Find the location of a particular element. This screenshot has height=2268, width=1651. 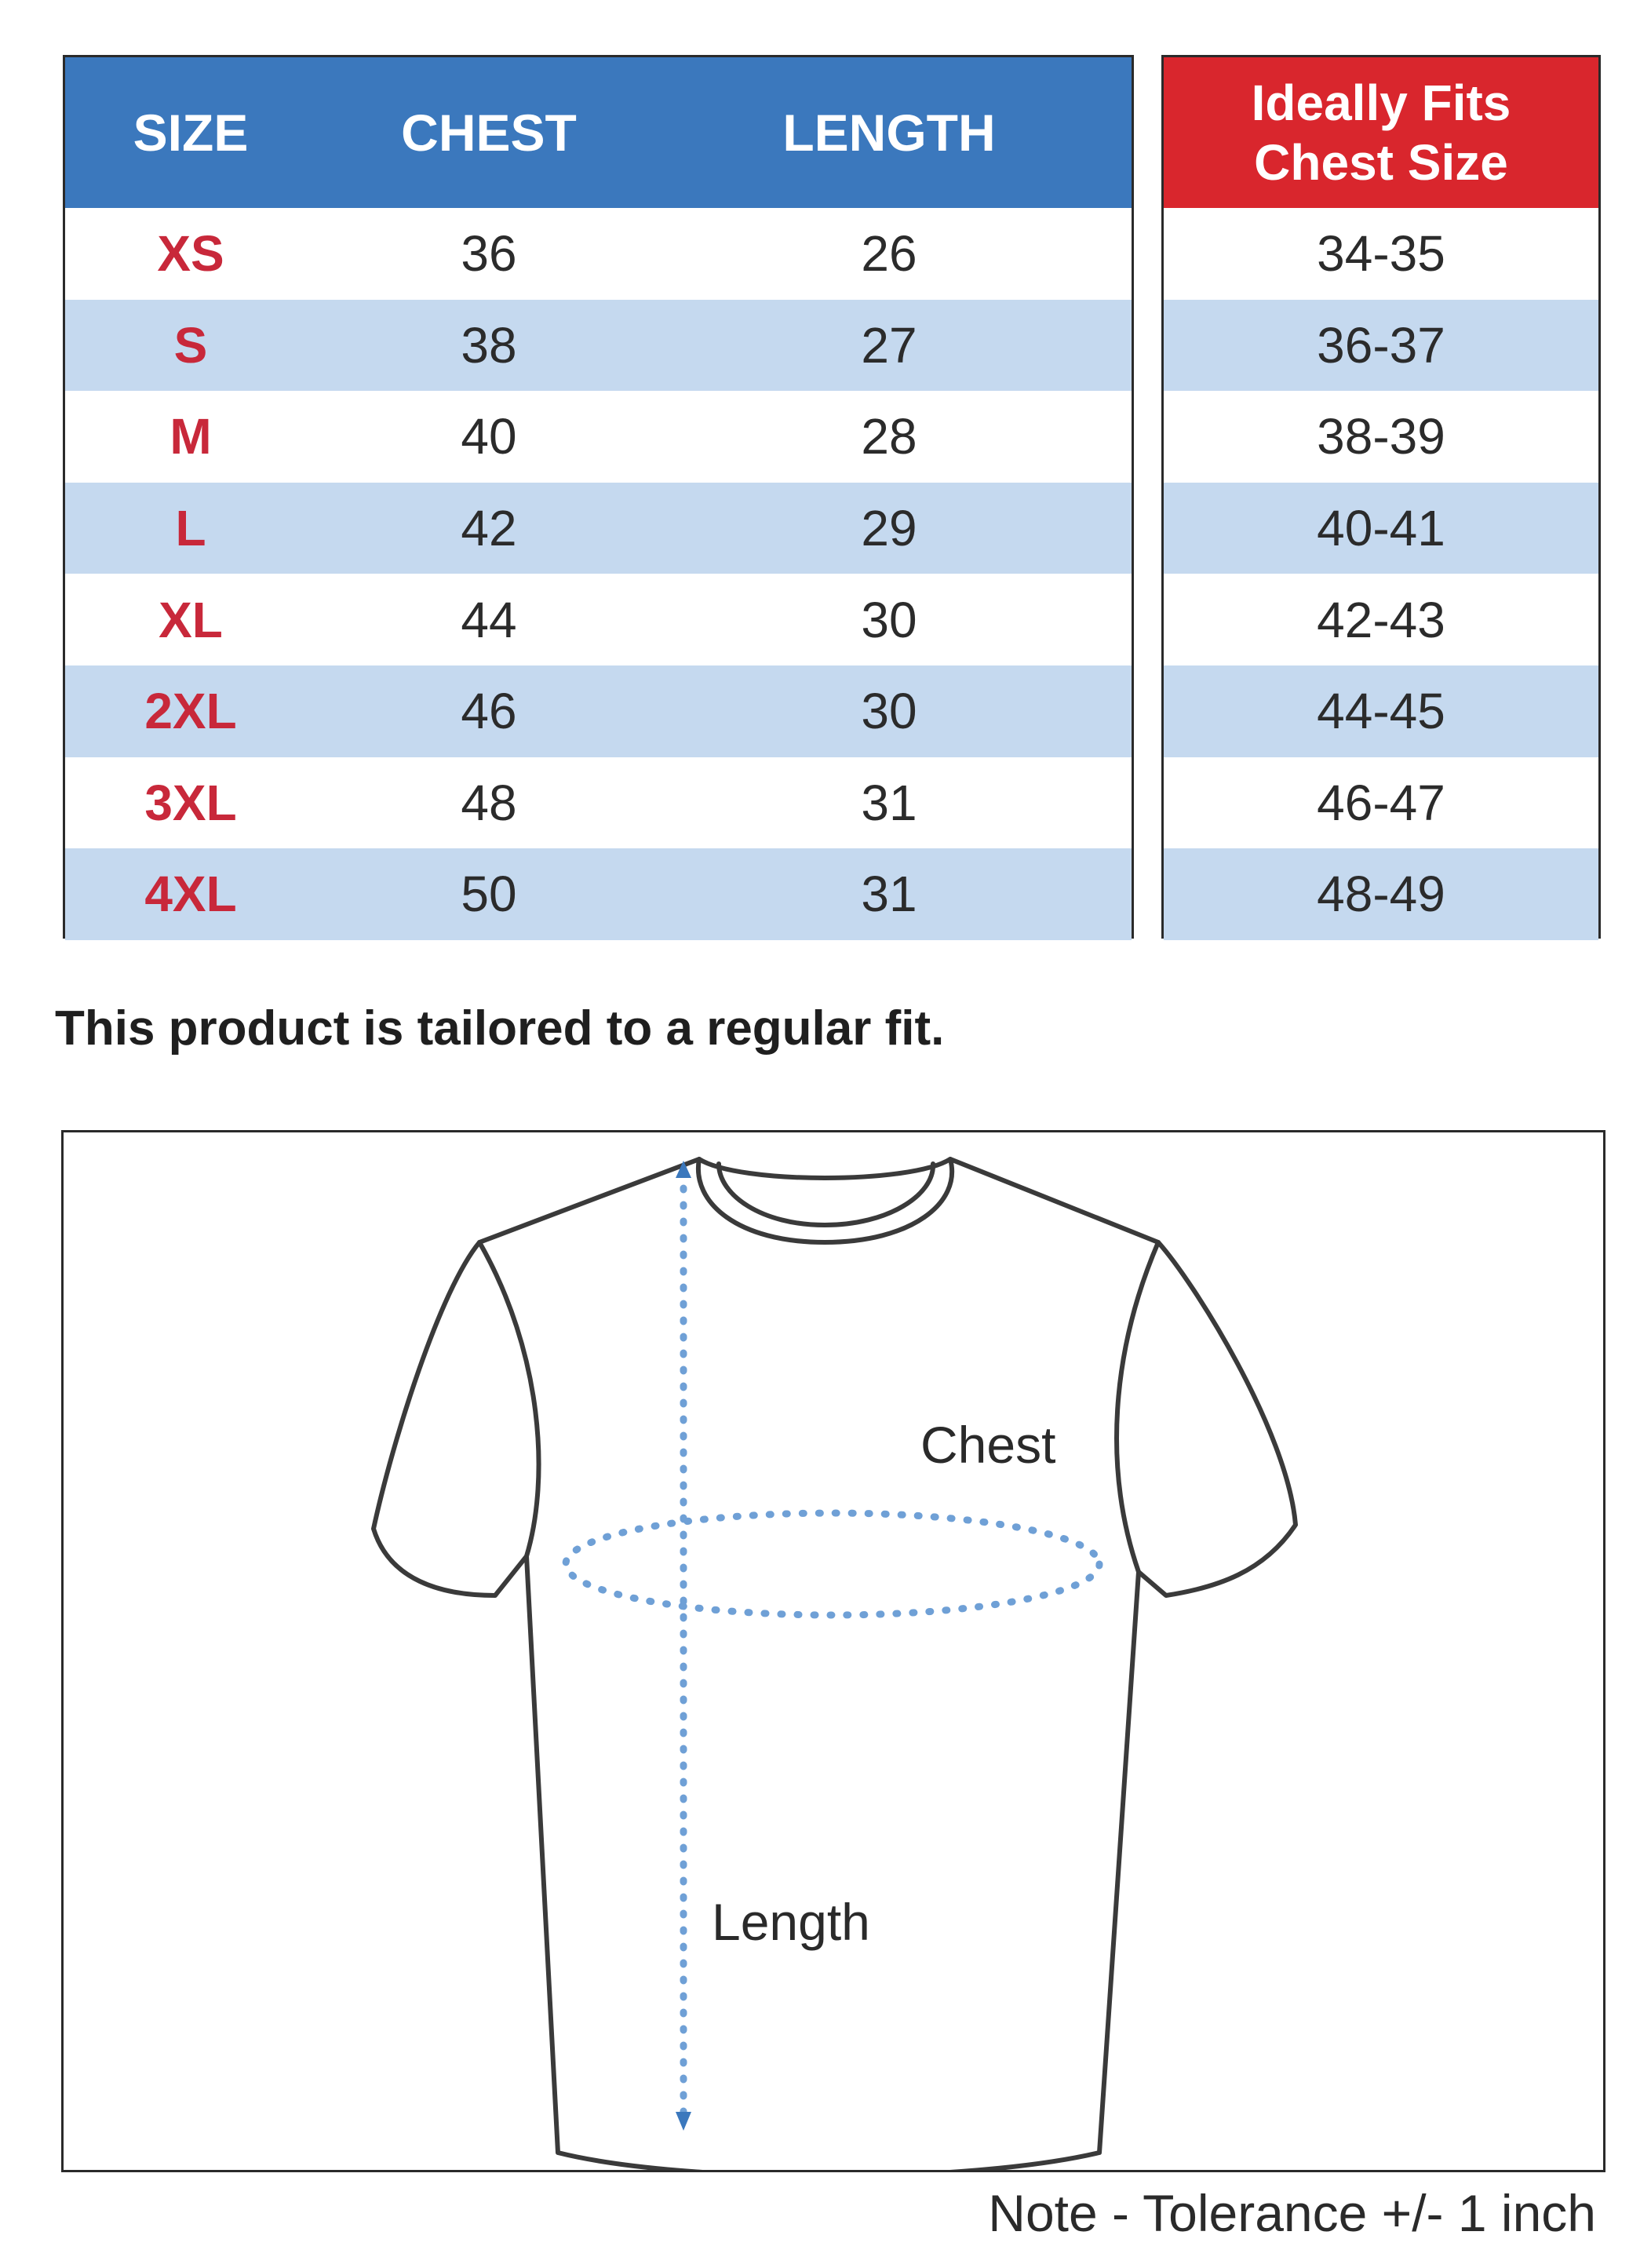

chest-cell: 42 is located at coordinates (489, 528).